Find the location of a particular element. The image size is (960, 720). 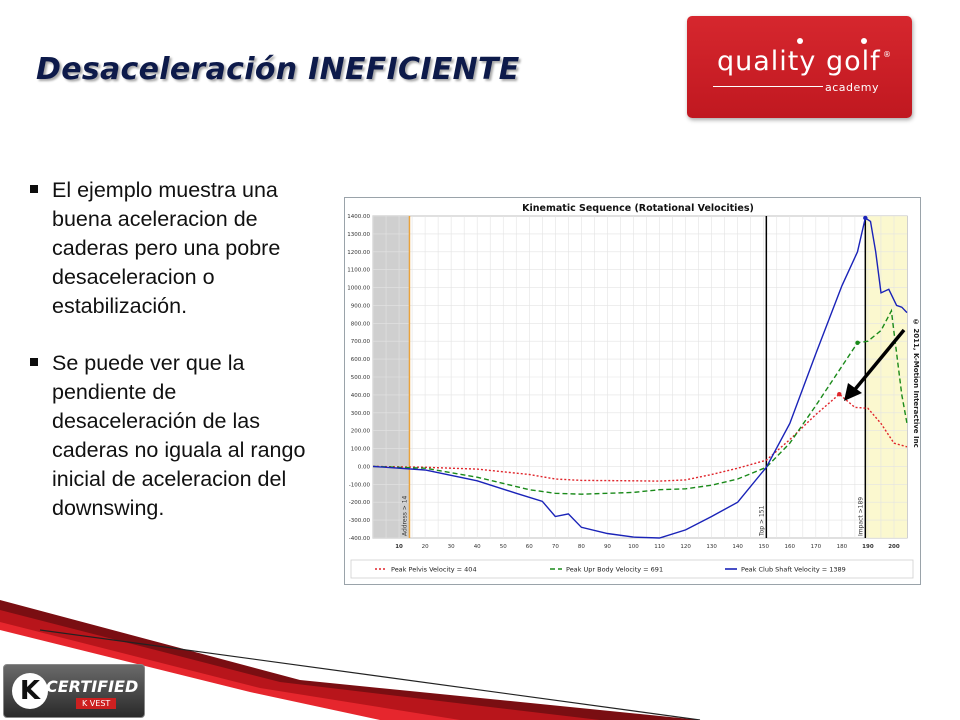

x-tick-label: 130 is located at coordinates (711, 547).